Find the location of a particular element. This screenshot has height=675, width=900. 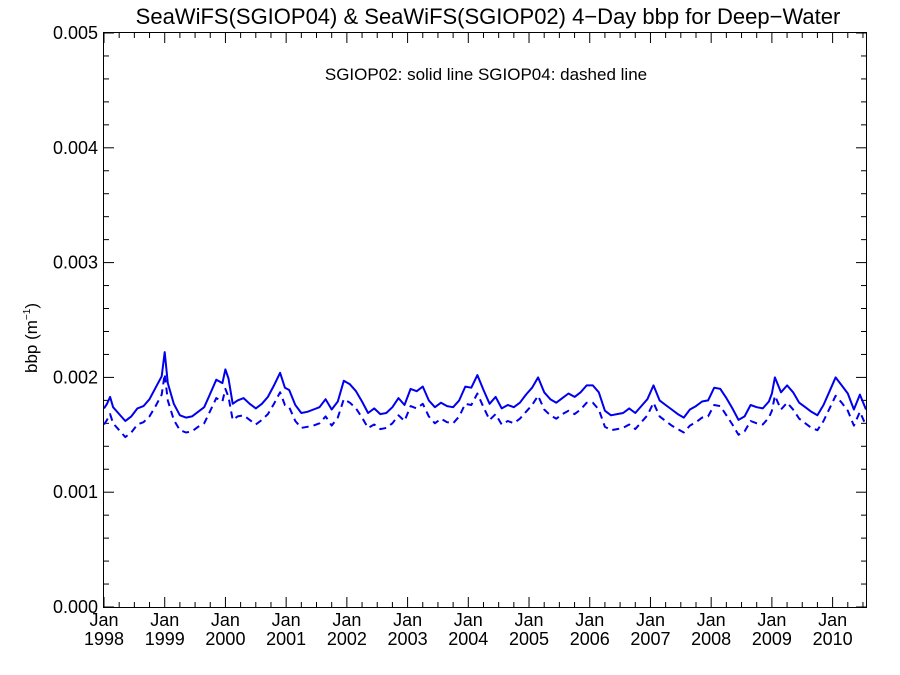

series-line-sgiop04 is located at coordinates (485, 406).